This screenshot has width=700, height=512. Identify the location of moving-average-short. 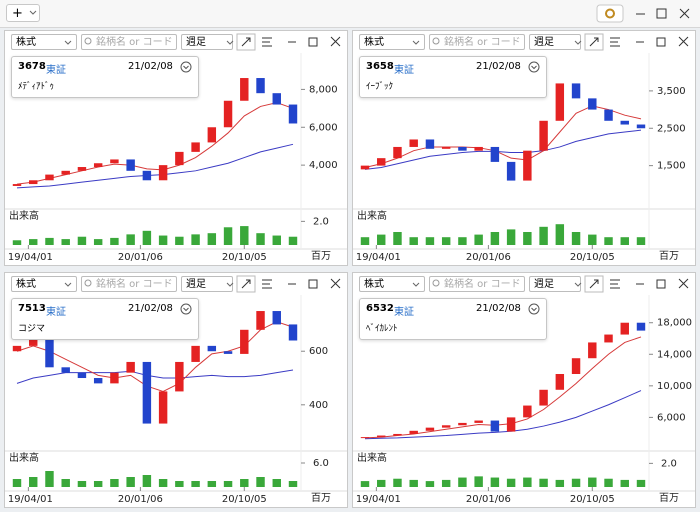
(155, 143).